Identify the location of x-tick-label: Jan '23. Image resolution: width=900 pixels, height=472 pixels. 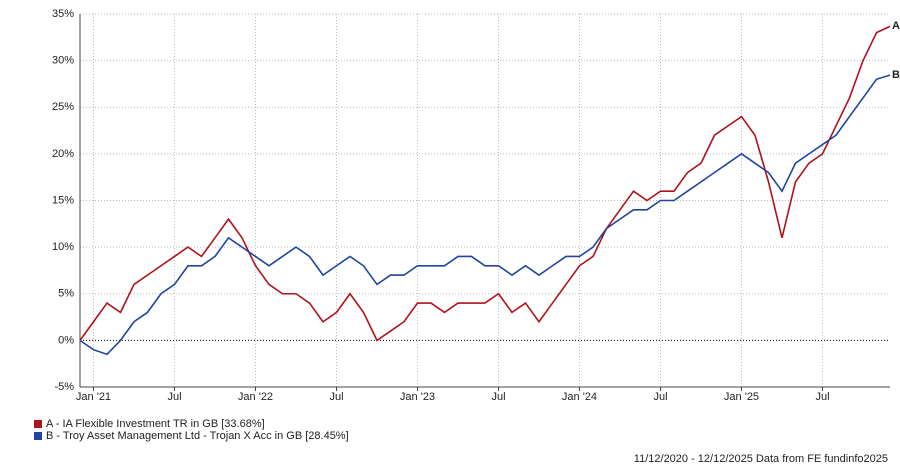
(417, 397).